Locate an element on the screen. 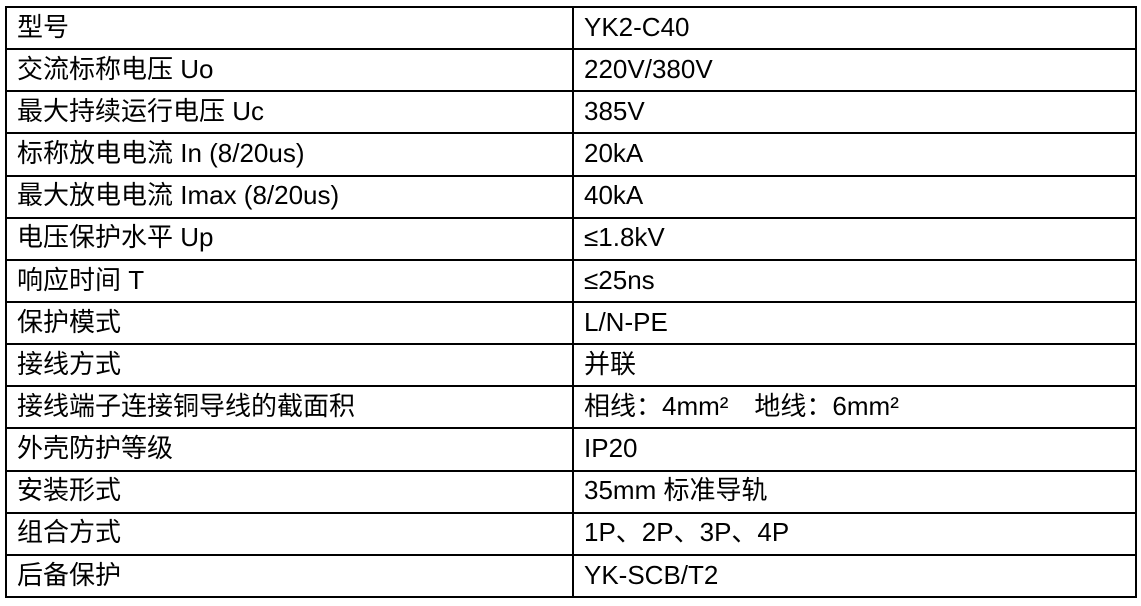 The image size is (1141, 606). table-row: 最大持续运行电压 Uc 385V is located at coordinates (571, 112).